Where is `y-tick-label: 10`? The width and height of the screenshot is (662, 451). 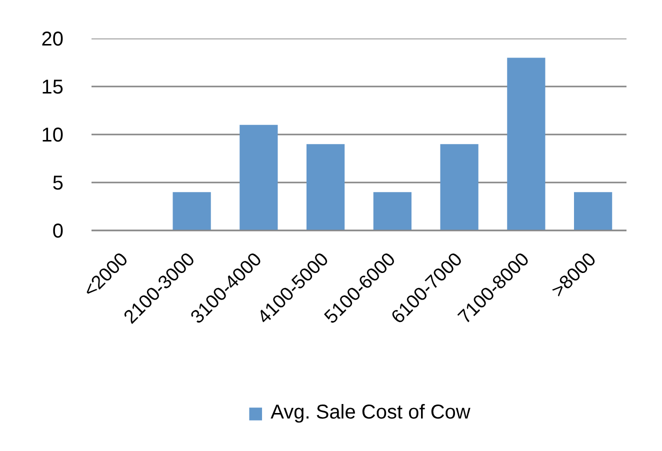
y-tick-label: 10 is located at coordinates (52, 135).